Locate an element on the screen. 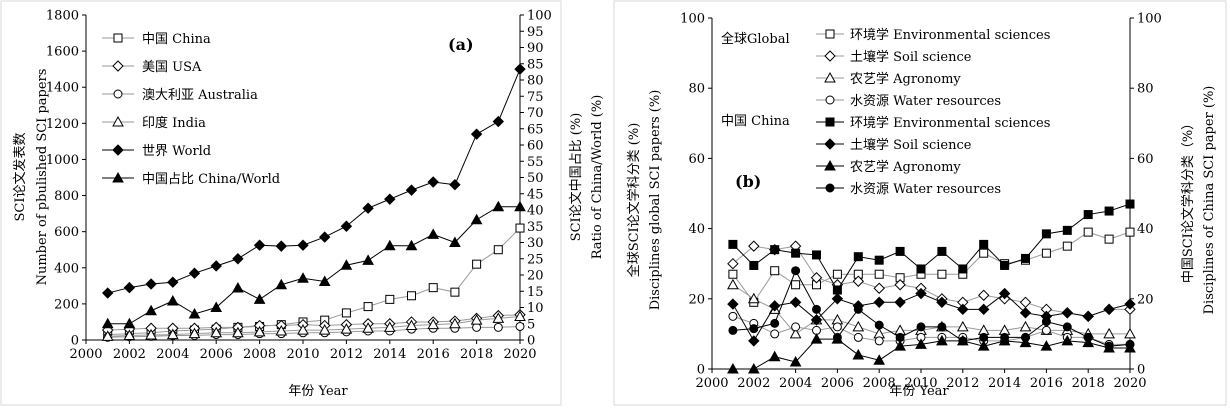 The width and height of the screenshot is (1230, 412). chart-a-y2-tick-label: 70 is located at coordinates (535, 113).